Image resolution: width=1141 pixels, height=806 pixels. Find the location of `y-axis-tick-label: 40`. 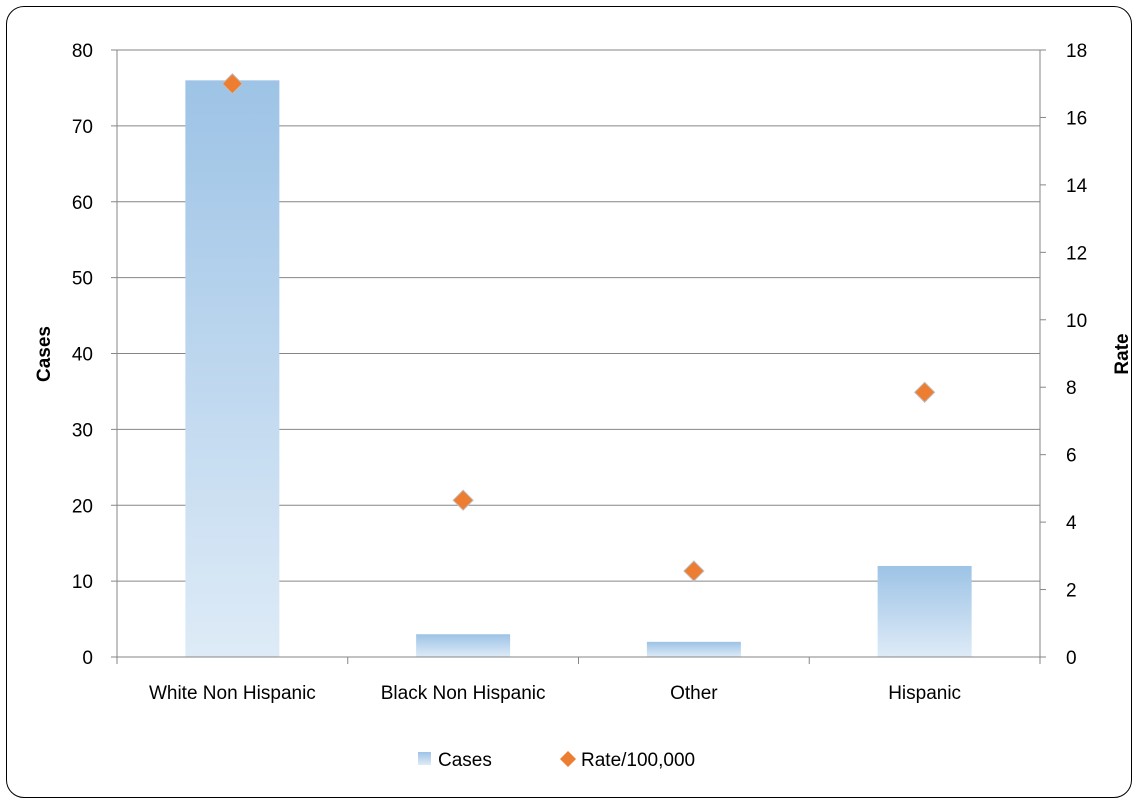

y-axis-tick-label: 40 is located at coordinates (82, 355).